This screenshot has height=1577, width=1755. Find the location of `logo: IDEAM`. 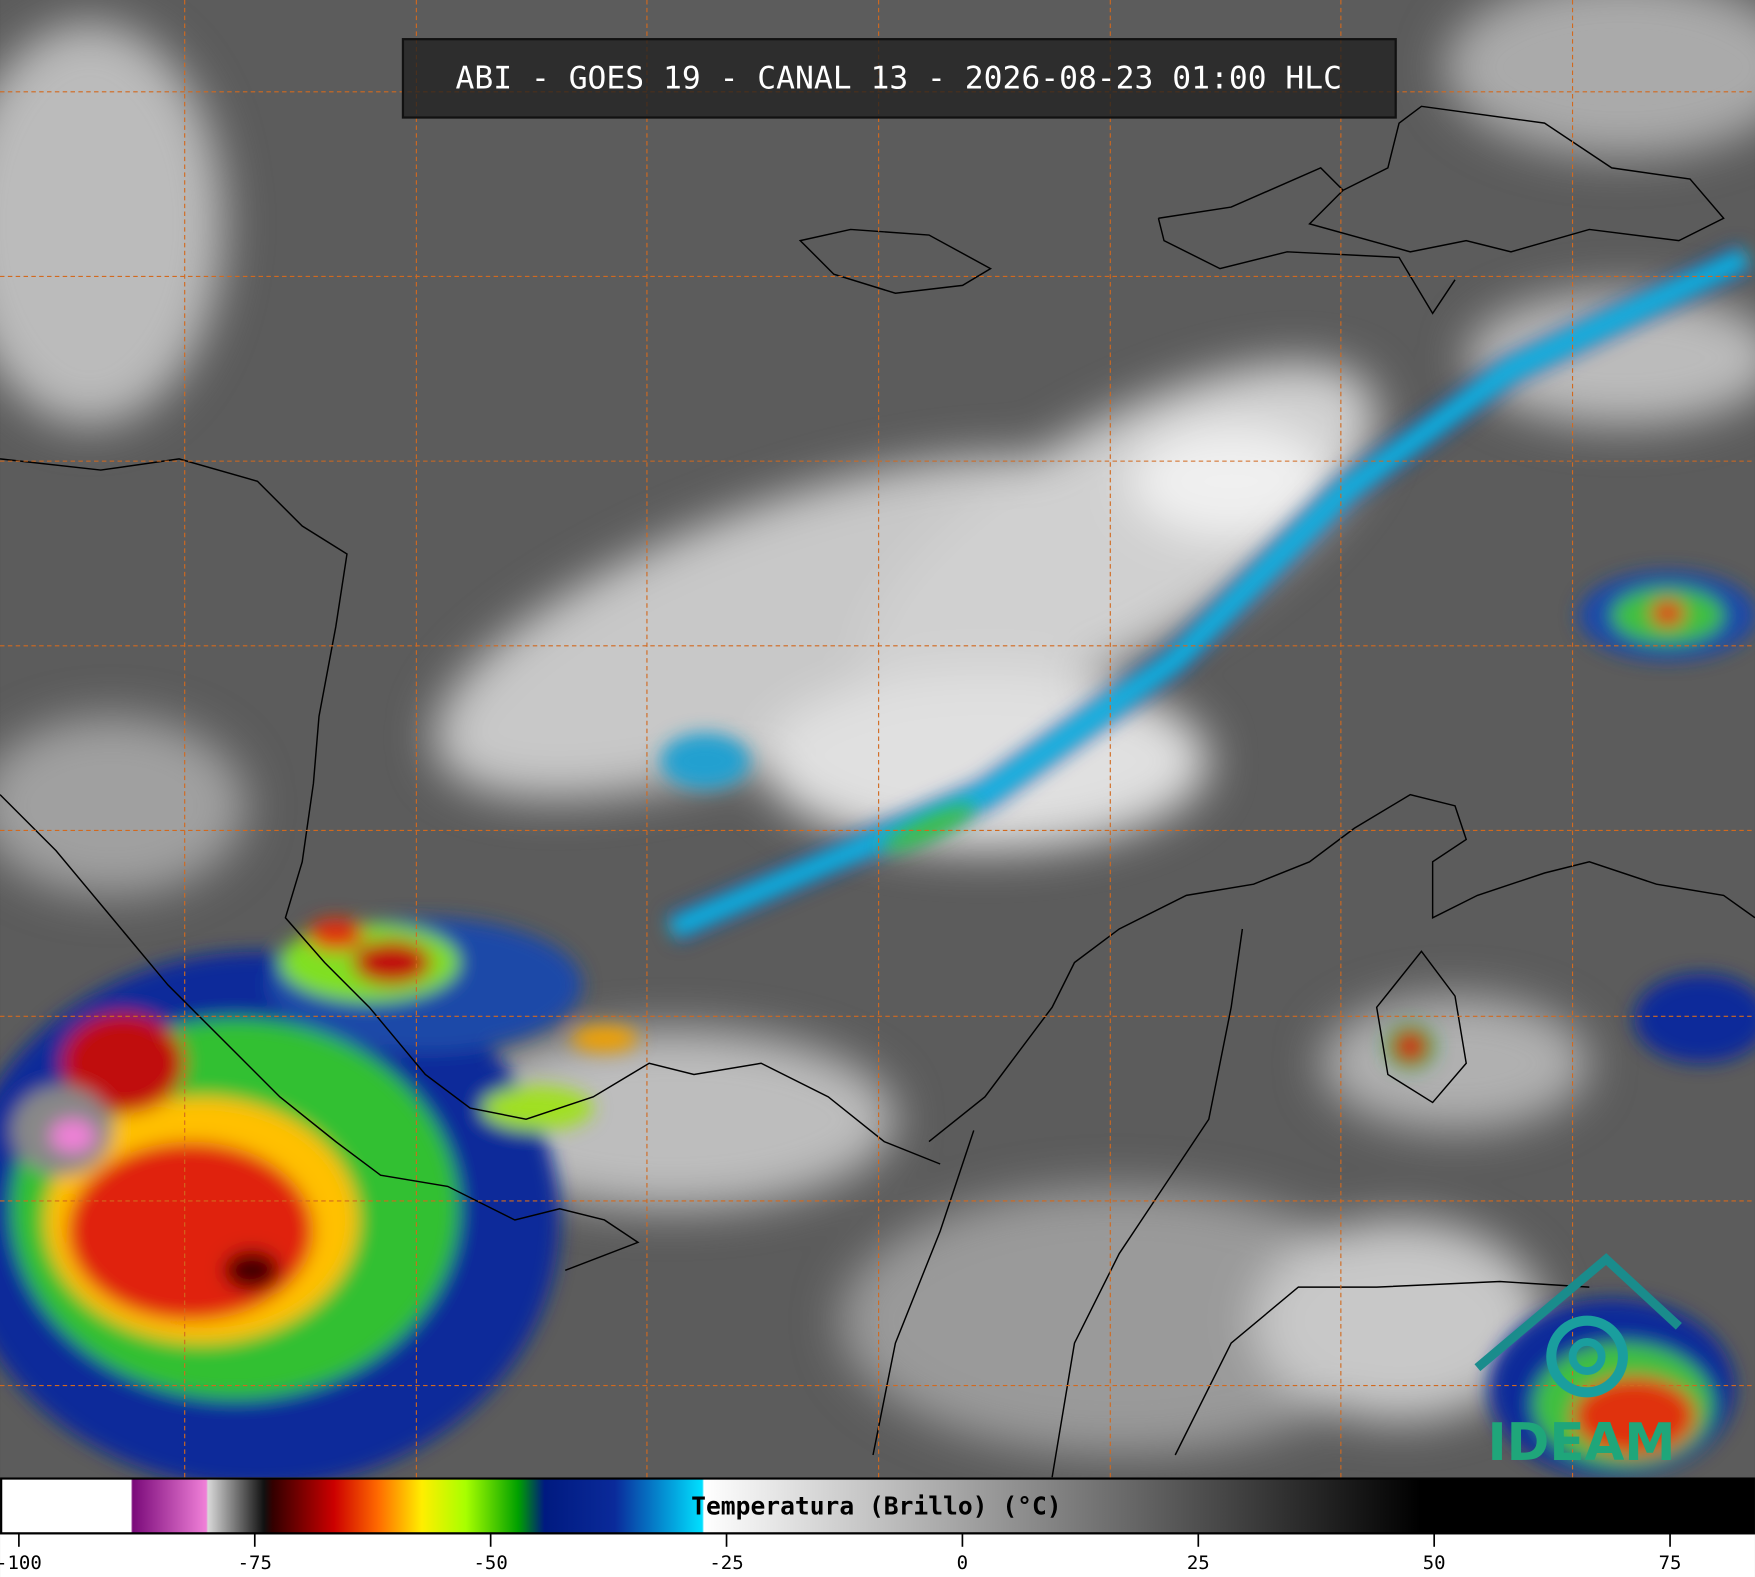

logo: IDEAM is located at coordinates (1578, 1363).